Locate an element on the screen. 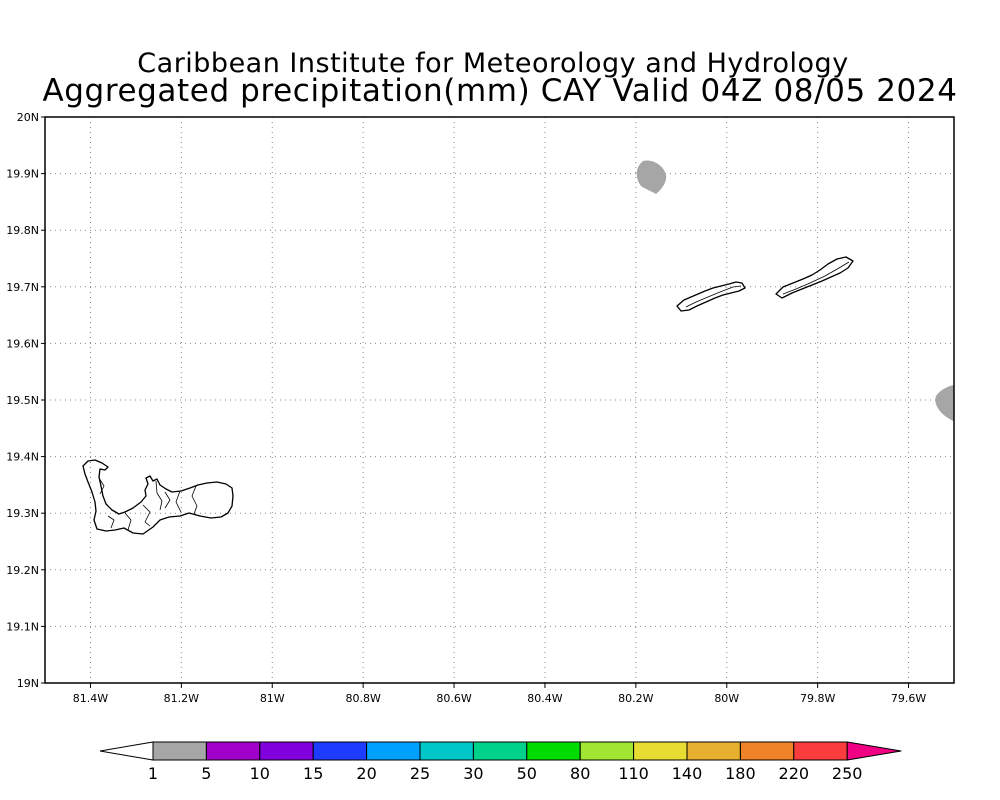  y-tick-label-9: 19.1N is located at coordinates (22, 626).